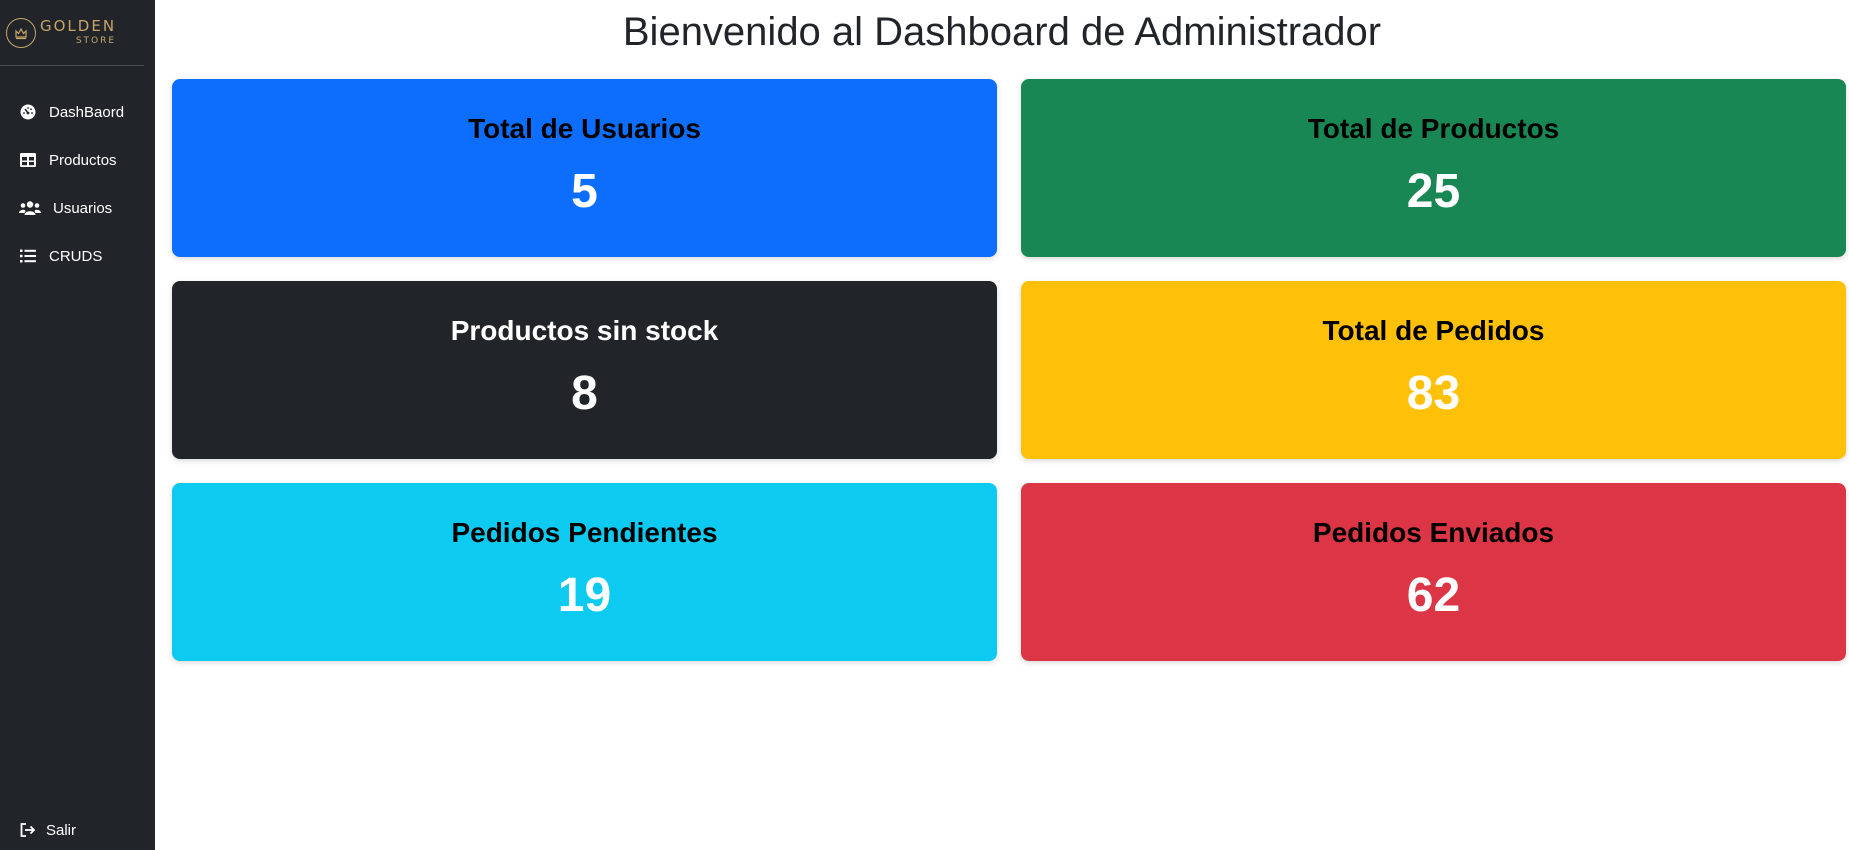 This screenshot has height=850, width=1849. What do you see at coordinates (1433, 128) in the screenshot?
I see `stat-card-title: Total de Productos` at bounding box center [1433, 128].